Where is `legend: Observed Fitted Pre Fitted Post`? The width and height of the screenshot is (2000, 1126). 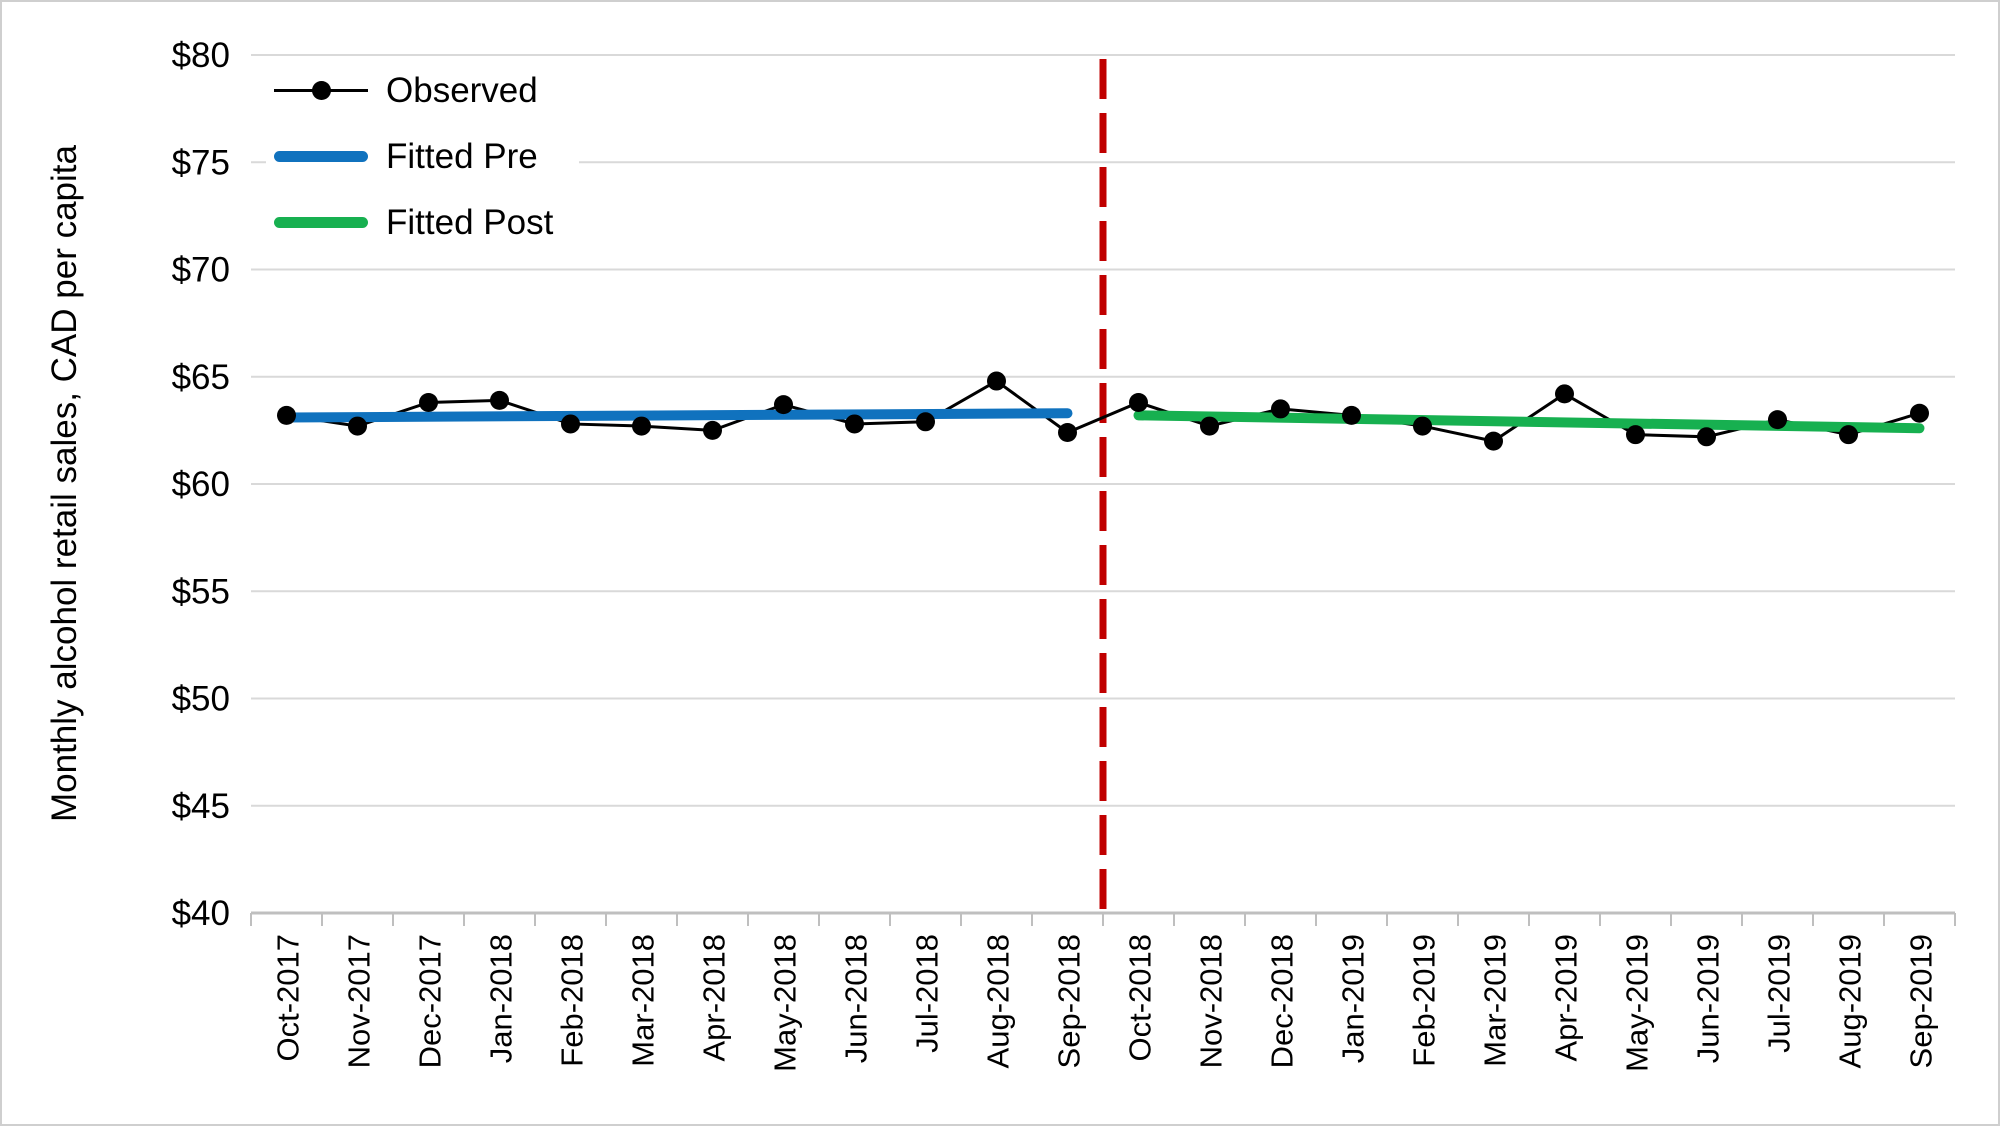 legend: Observed Fitted Pre Fitted Post is located at coordinates (423, 159).